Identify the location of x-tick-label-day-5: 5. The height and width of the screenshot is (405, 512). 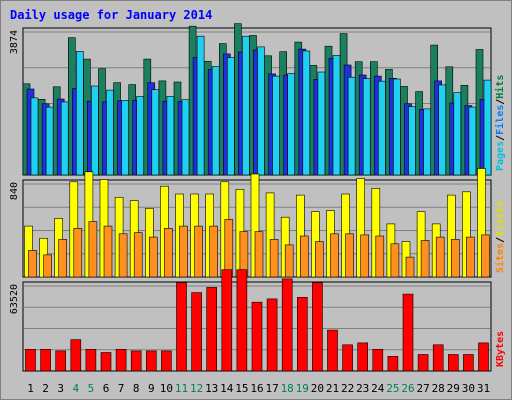
(91, 388).